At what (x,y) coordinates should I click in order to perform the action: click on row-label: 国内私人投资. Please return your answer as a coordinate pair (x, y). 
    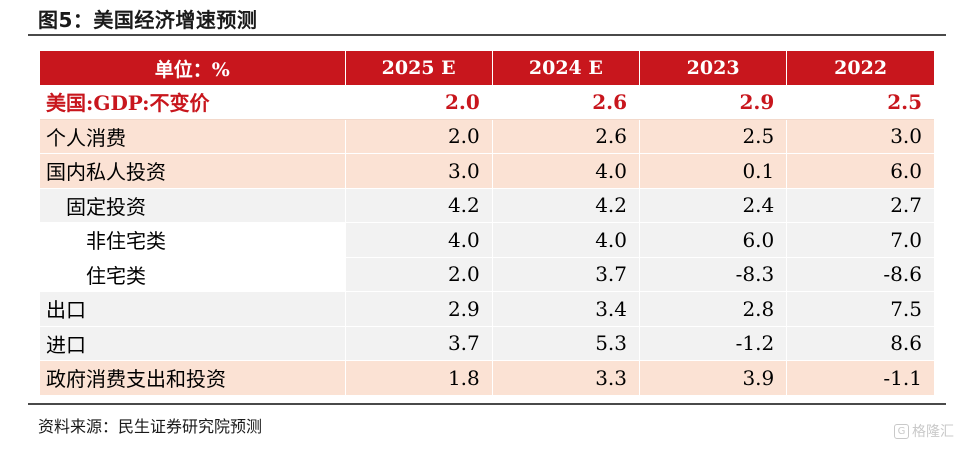
    Looking at the image, I should click on (193, 171).